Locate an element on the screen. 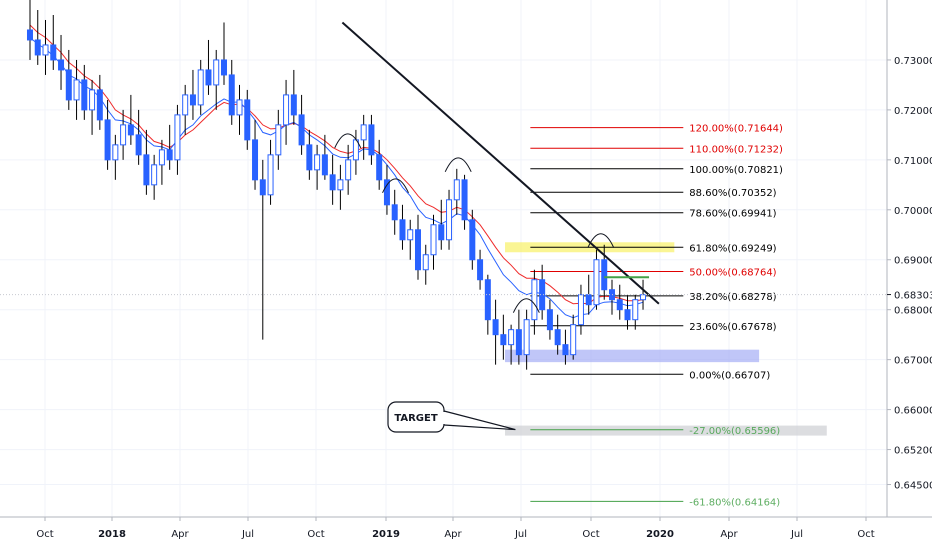 The width and height of the screenshot is (932, 550). current-price-marker is located at coordinates (910, 294).